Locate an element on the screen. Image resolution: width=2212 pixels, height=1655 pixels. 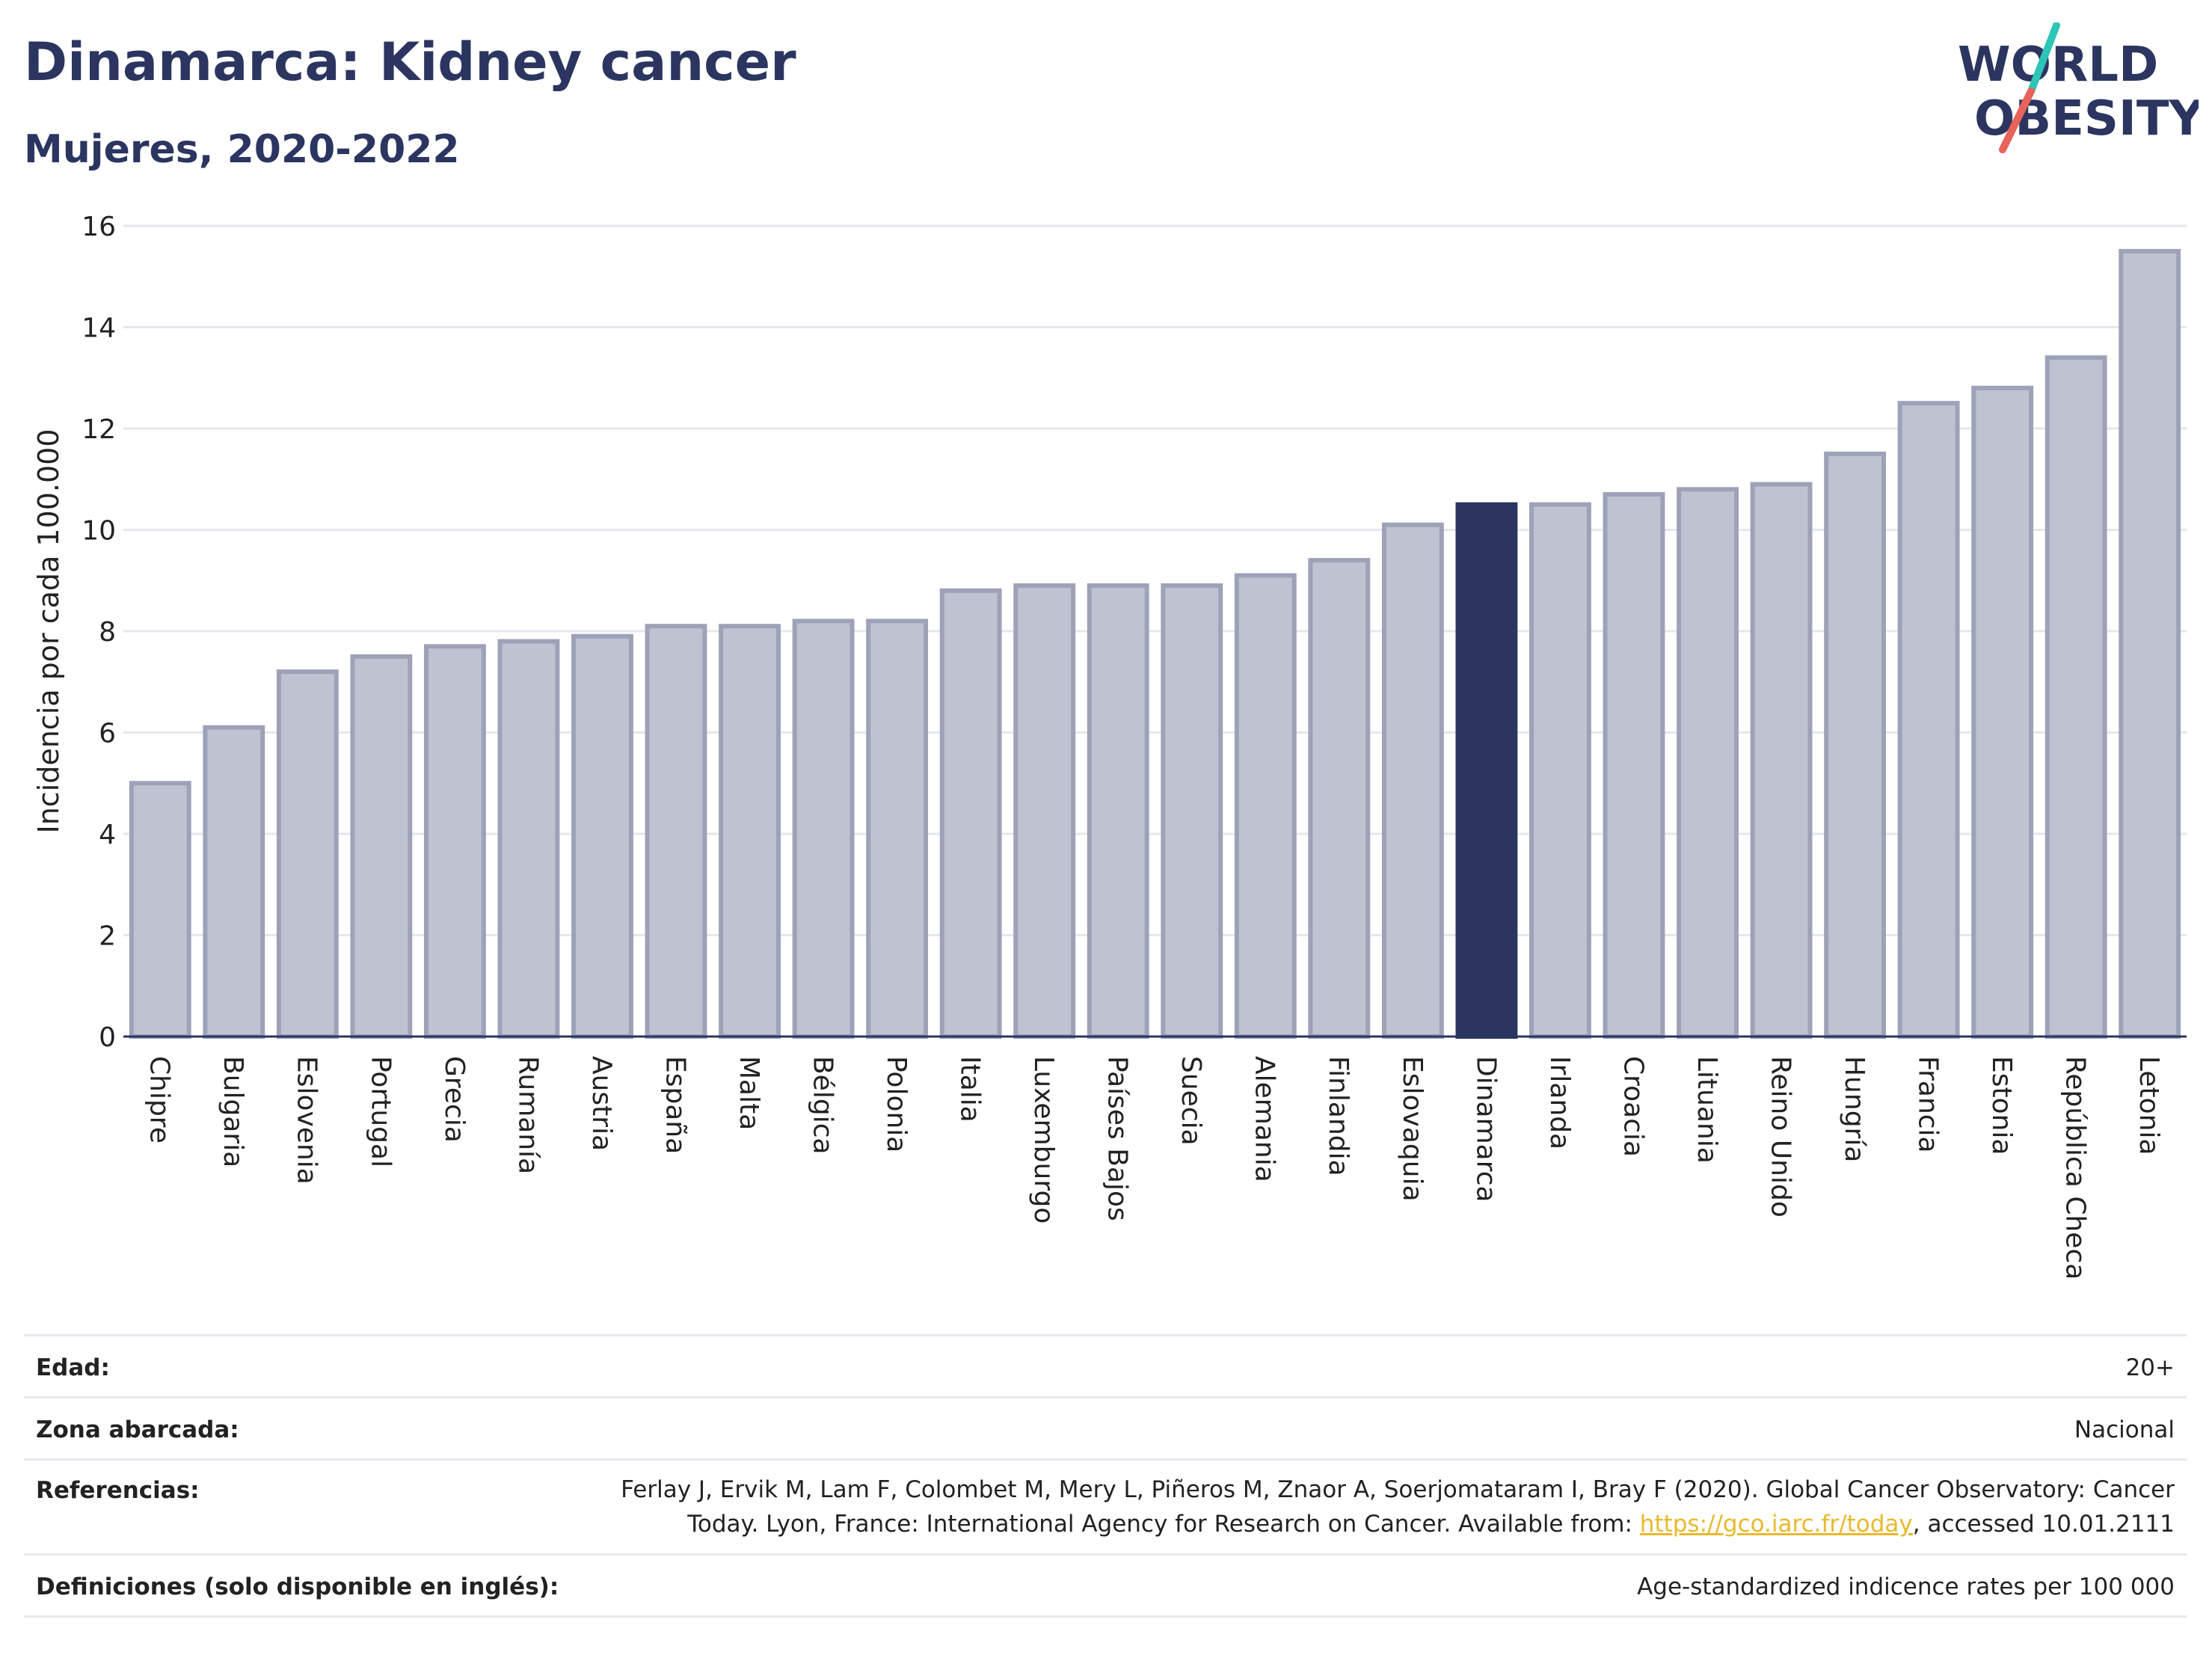
x-tick-label: Chipre is located at coordinates (159, 1099).